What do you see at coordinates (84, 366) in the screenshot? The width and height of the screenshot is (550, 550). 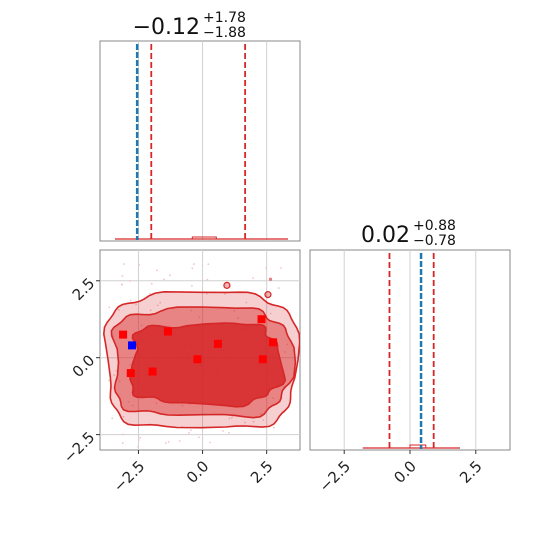 I see `y-tick-label: 0.0` at bounding box center [84, 366].